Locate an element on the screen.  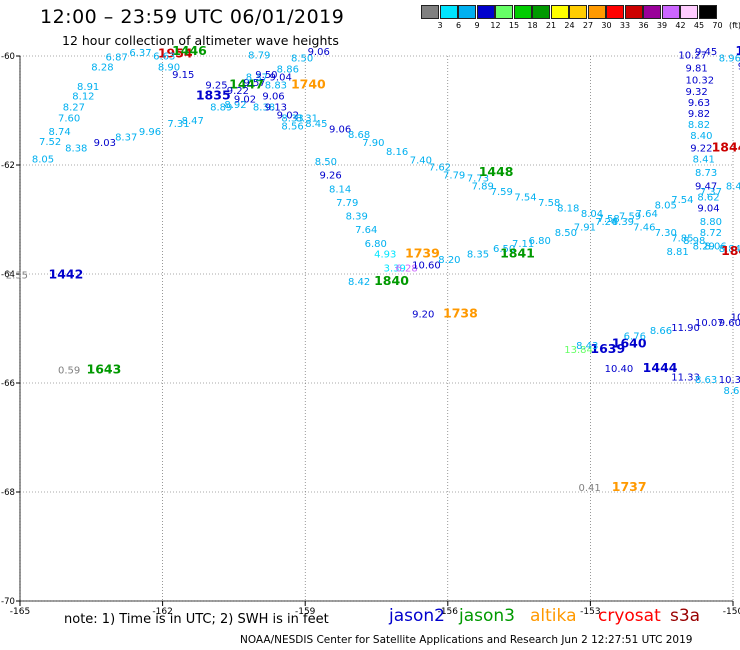
pass-time-label: 1843 is located at coordinates (730, 250).